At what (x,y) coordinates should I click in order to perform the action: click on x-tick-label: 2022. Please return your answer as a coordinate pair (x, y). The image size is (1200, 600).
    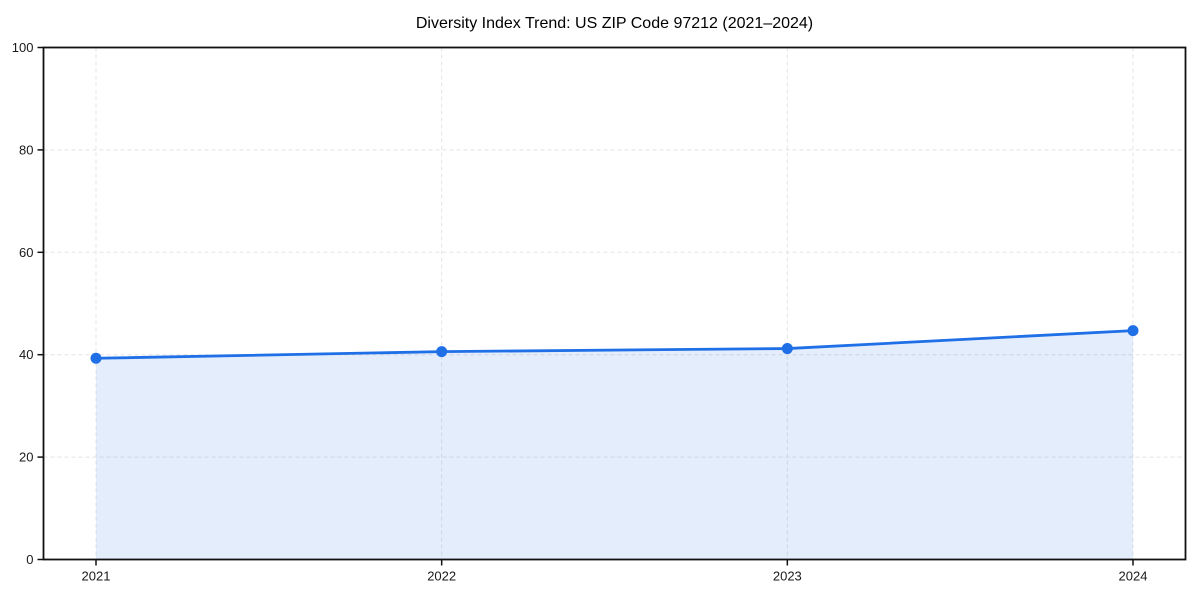
    Looking at the image, I should click on (441, 576).